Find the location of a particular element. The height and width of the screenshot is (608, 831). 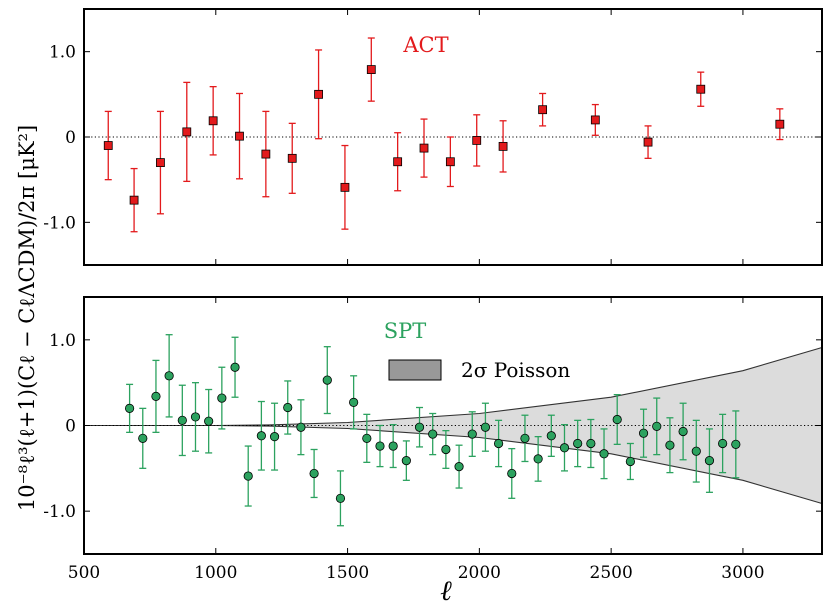

x-axis-label: ℓ is located at coordinates (446, 590).